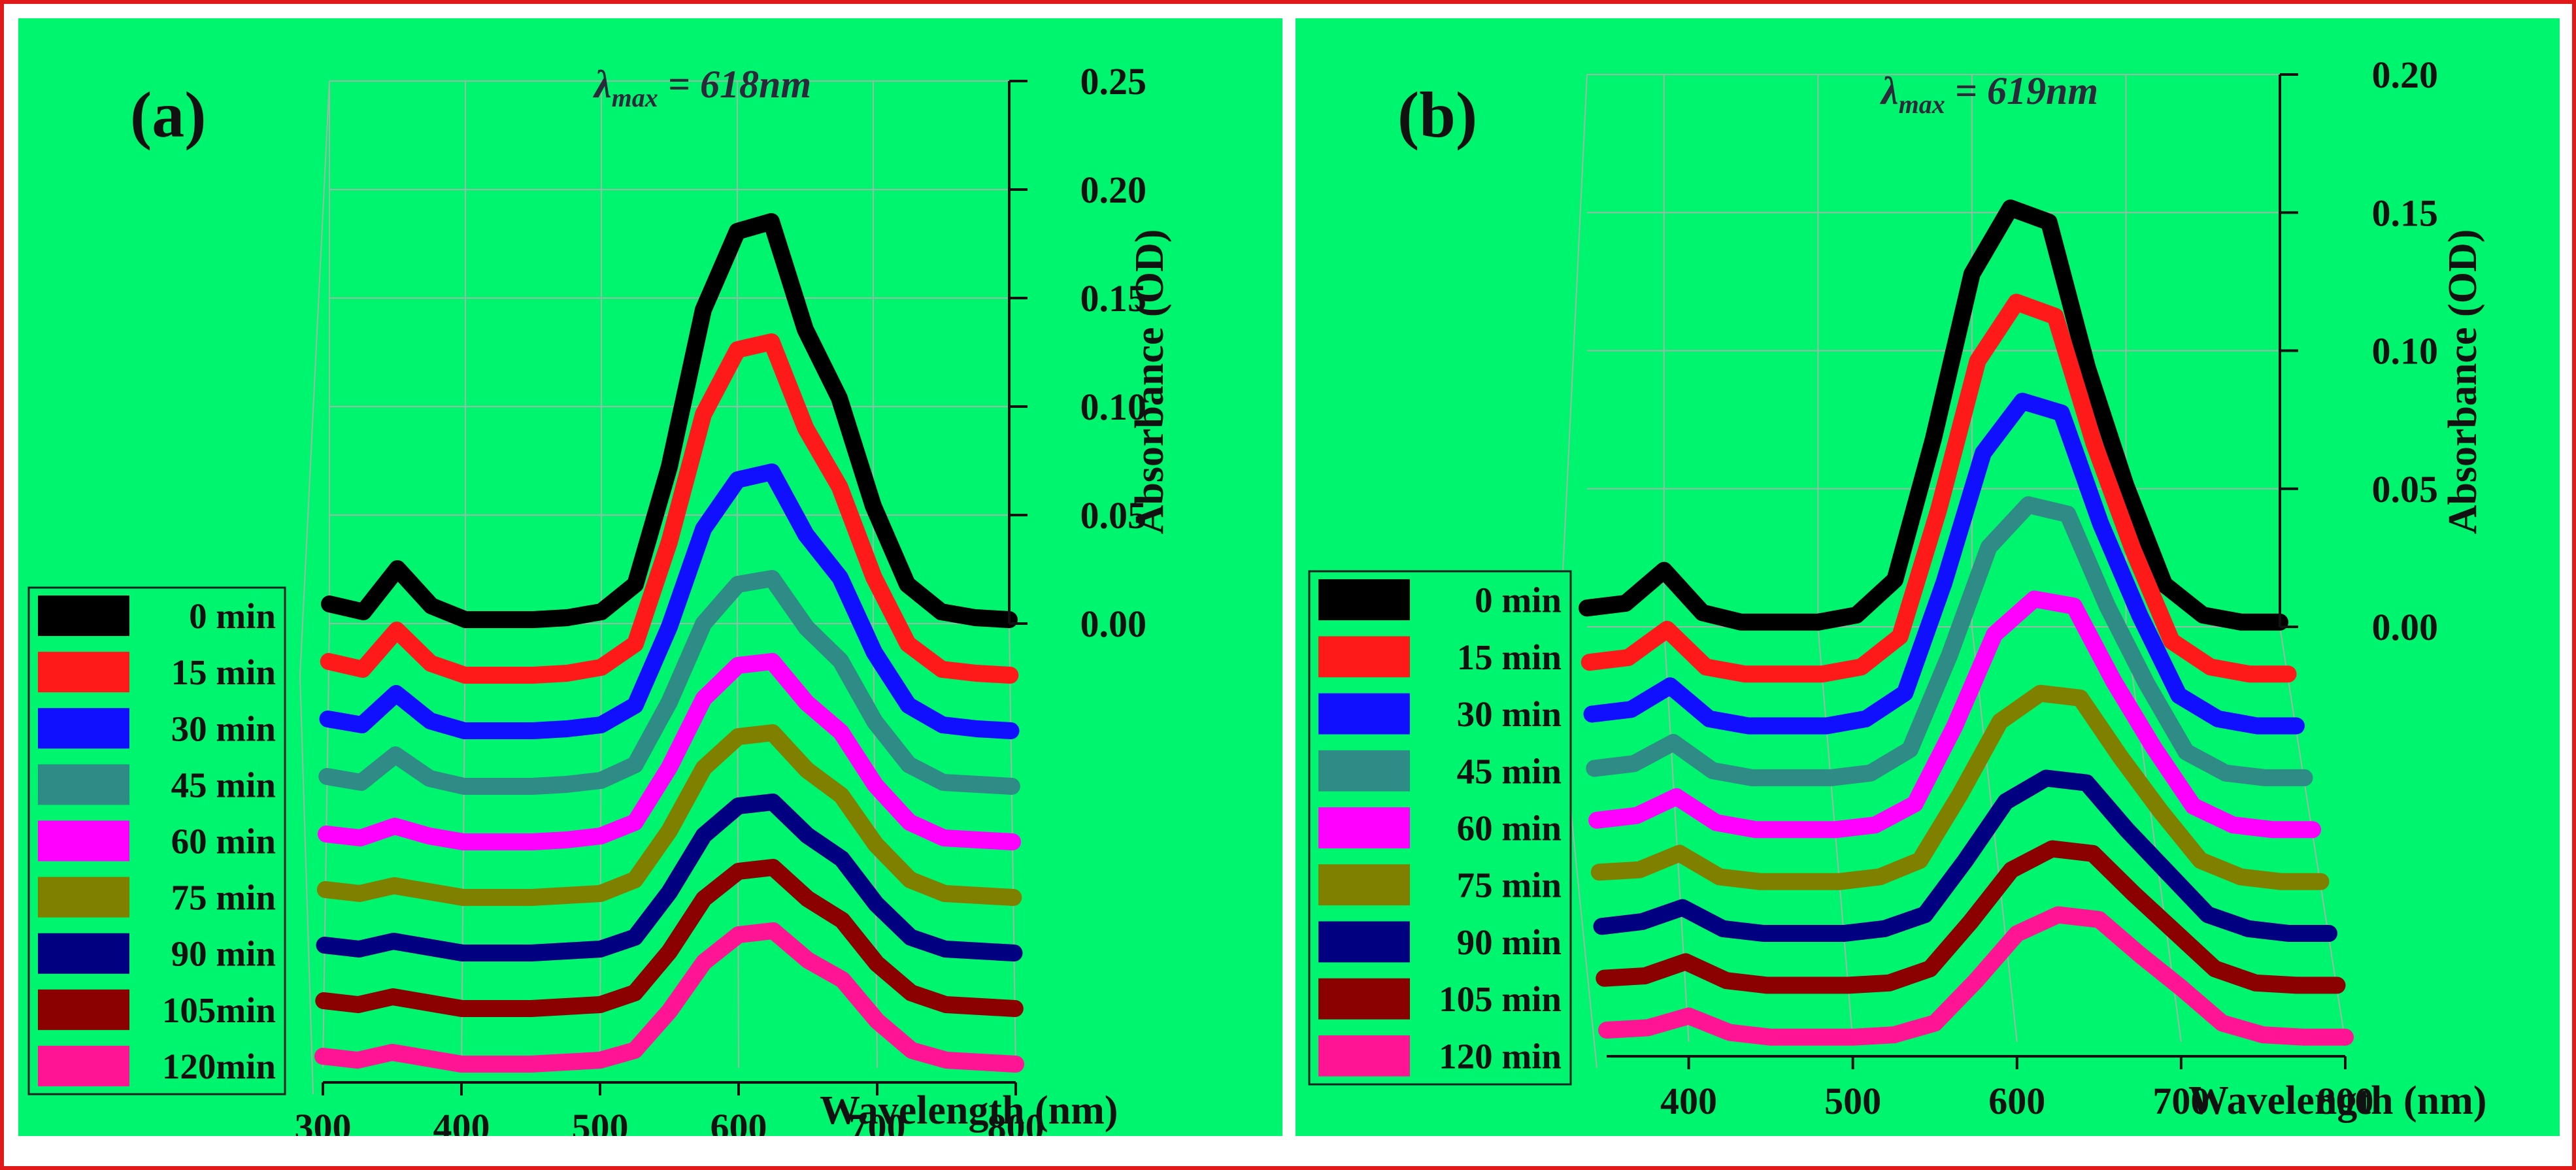  What do you see at coordinates (84, 1009) in the screenshot?
I see `legend-swatch-105min` at bounding box center [84, 1009].